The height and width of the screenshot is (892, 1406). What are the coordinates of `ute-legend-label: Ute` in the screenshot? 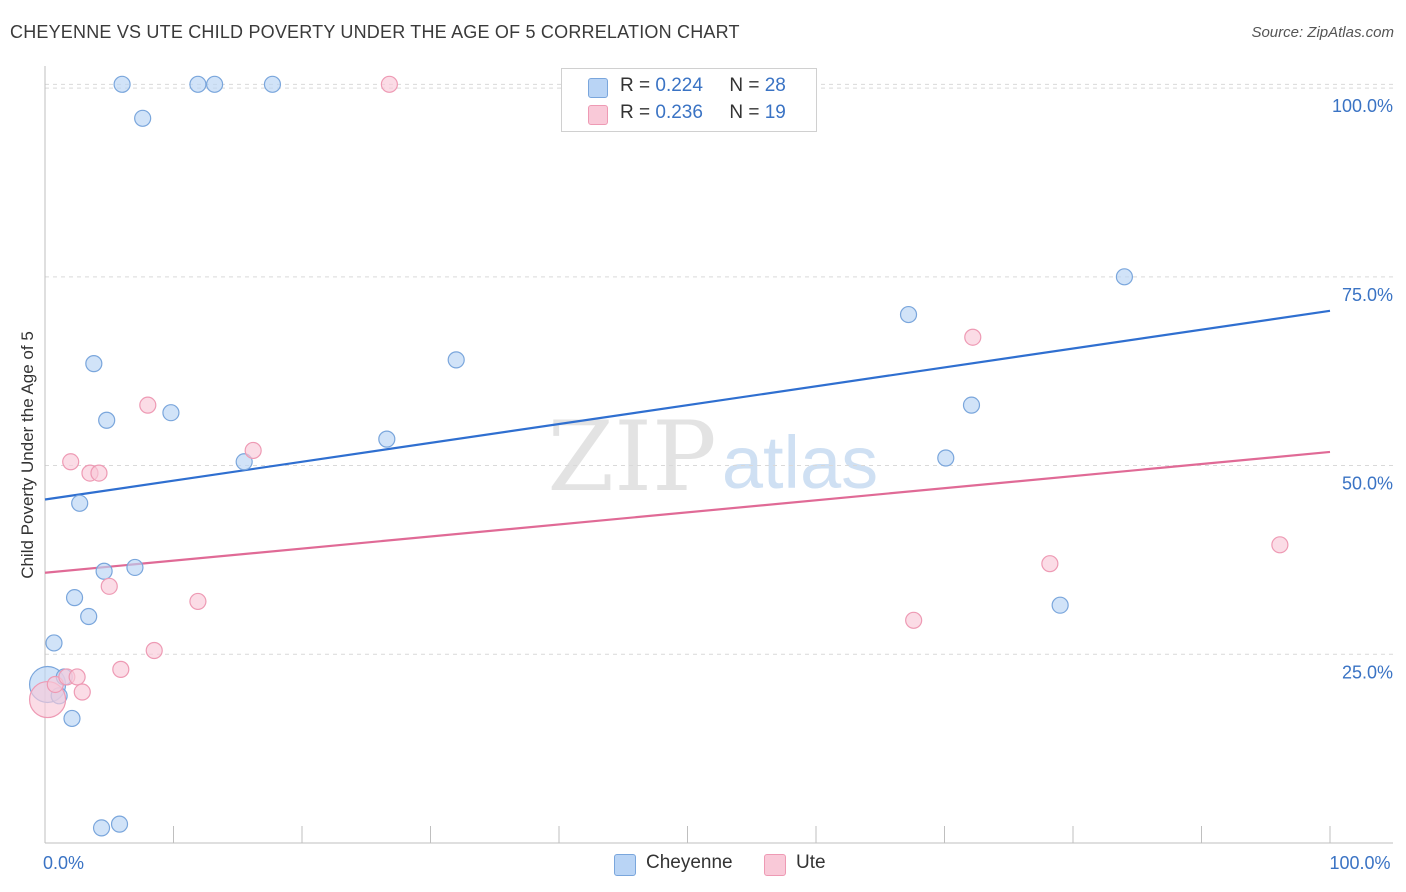 It's located at (811, 862).